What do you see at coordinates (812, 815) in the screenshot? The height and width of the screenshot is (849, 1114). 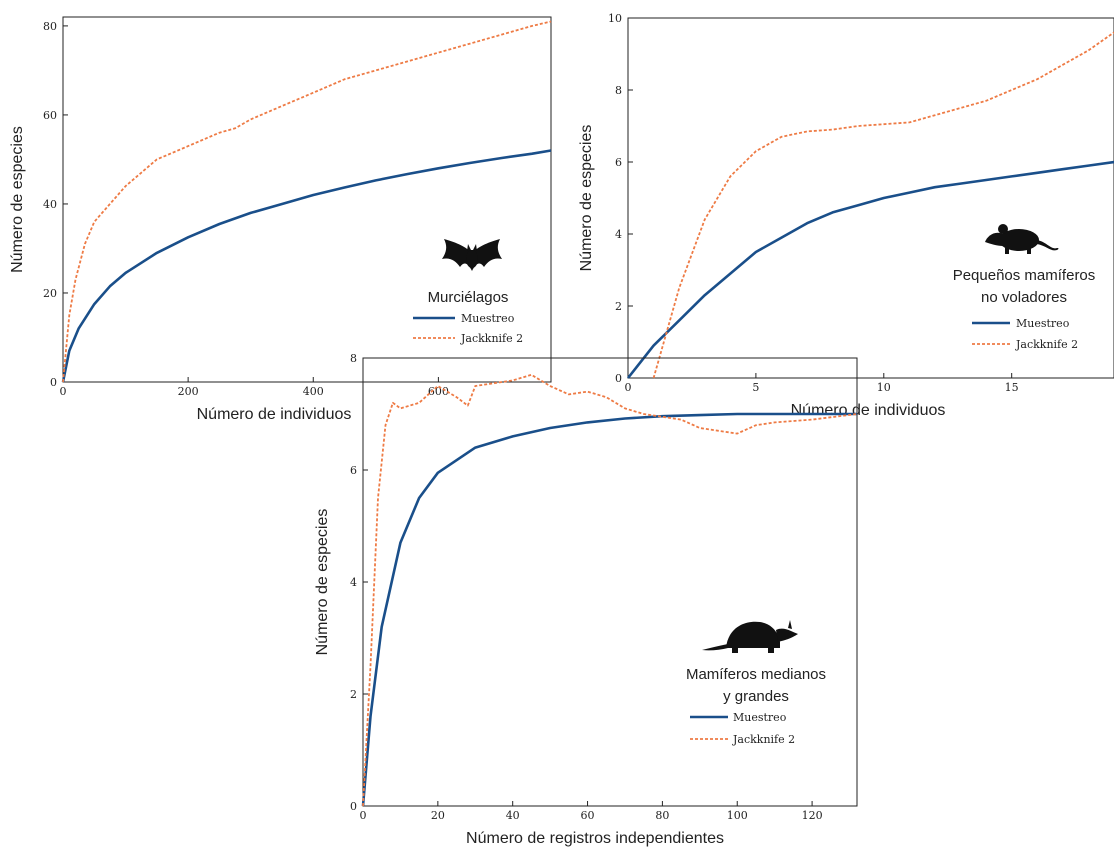 I see `x-tick-label: 120` at bounding box center [812, 815].